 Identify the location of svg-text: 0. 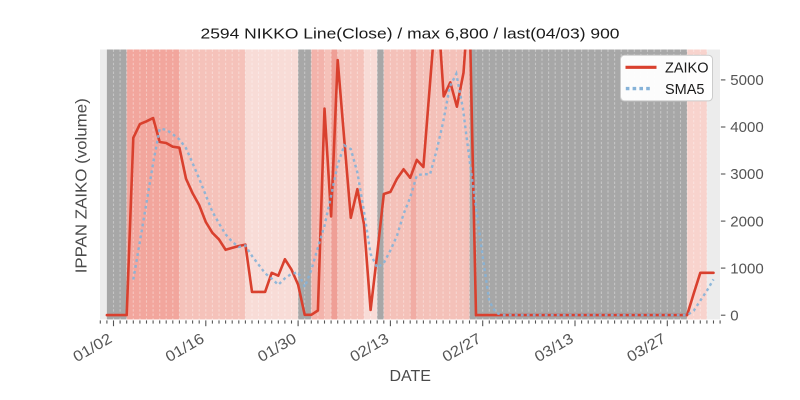
(734, 315).